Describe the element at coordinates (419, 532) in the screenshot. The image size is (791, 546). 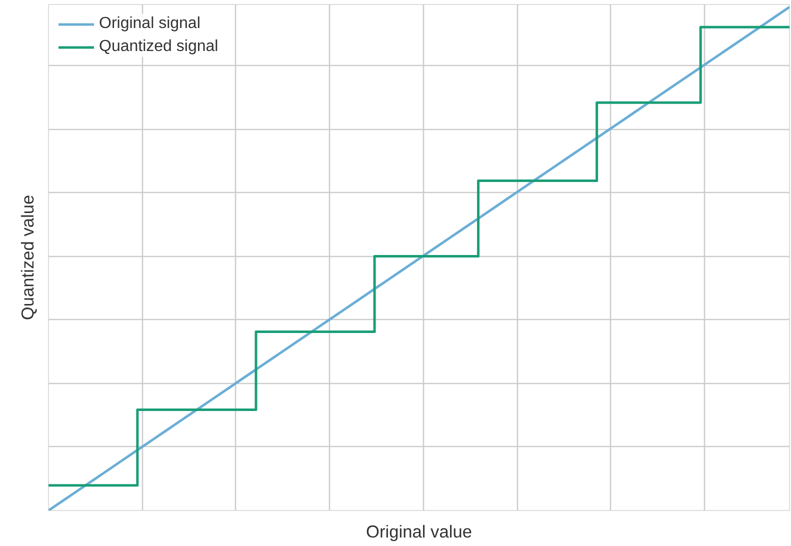
I see `x-axis-title: Original value` at that location.